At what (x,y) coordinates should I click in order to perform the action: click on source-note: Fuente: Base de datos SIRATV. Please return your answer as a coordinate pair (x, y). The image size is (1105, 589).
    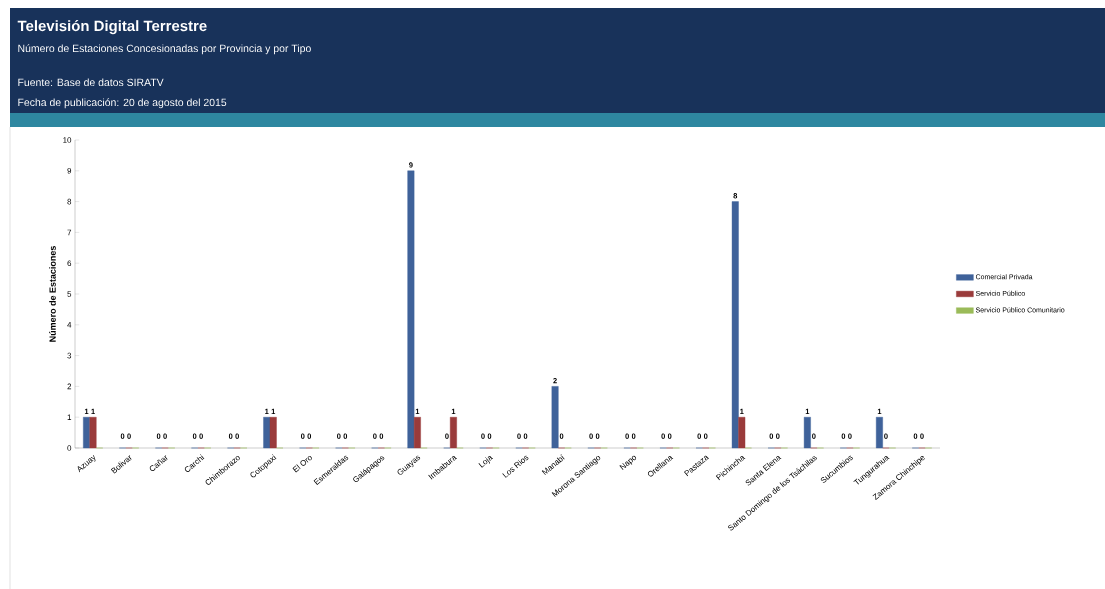
    Looking at the image, I should click on (91, 82).